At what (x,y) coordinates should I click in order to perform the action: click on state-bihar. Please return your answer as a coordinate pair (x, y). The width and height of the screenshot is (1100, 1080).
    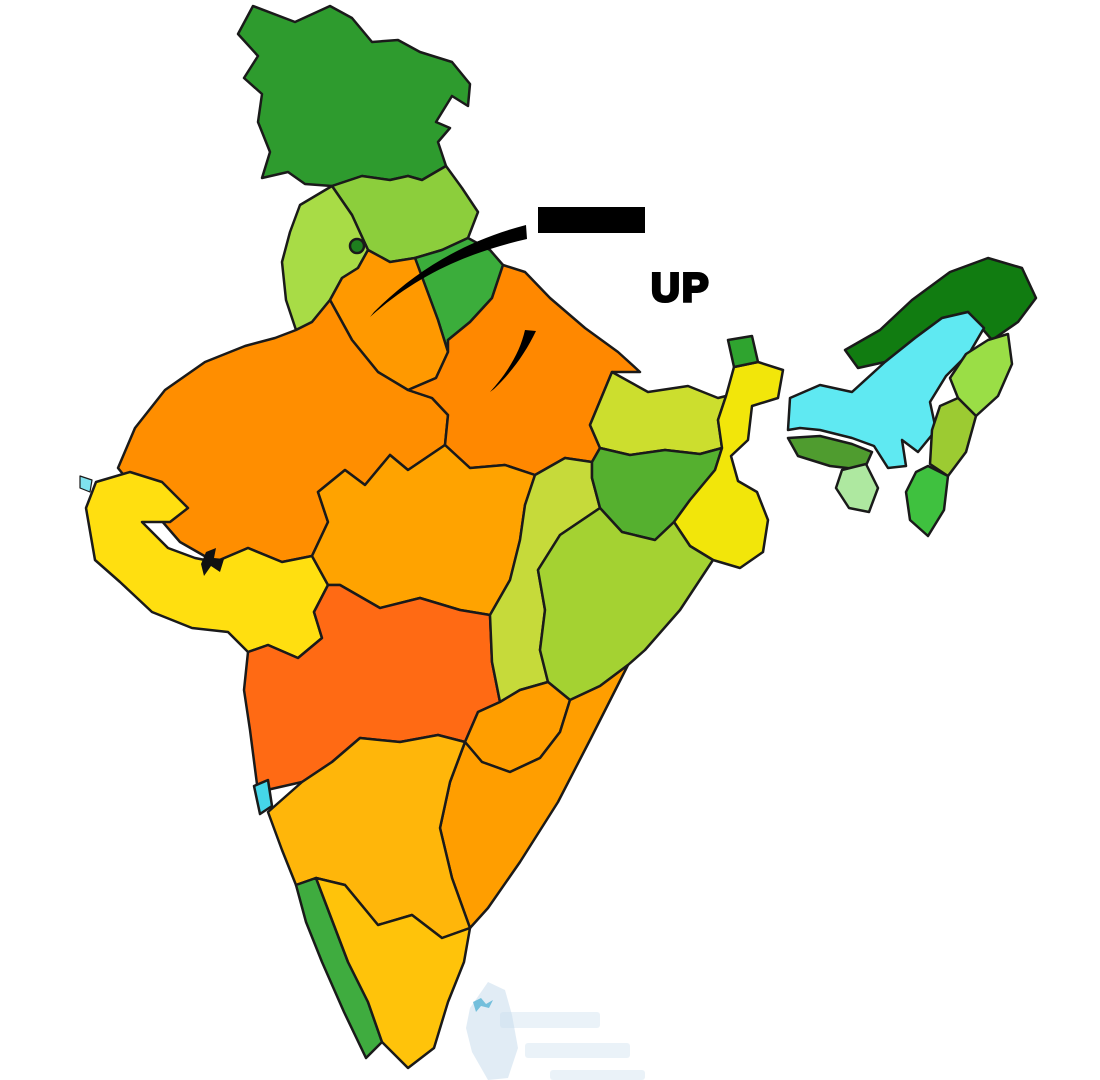
    Looking at the image, I should click on (658, 413).